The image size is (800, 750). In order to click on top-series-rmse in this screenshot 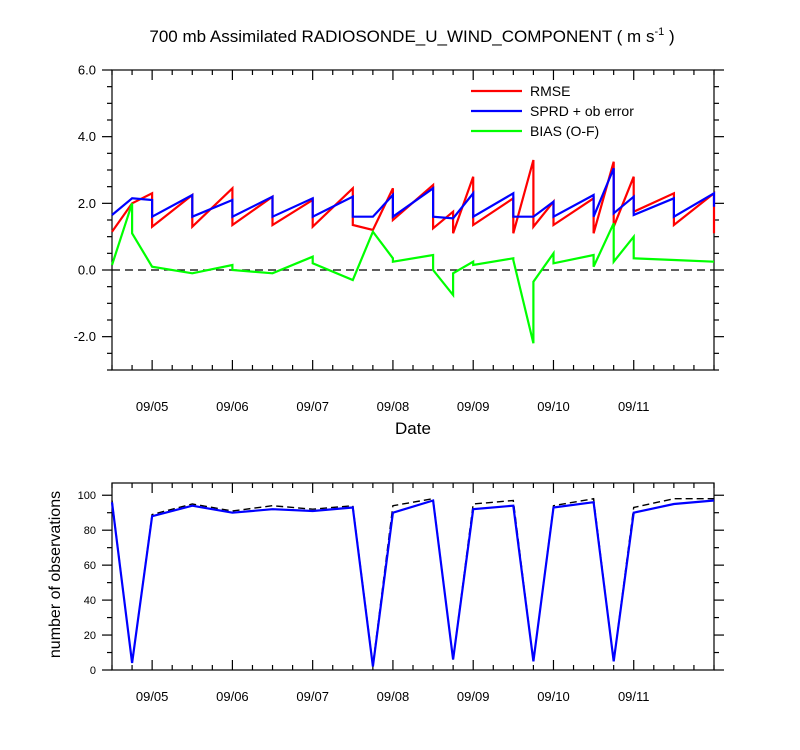, I will do `click(413, 196)`.